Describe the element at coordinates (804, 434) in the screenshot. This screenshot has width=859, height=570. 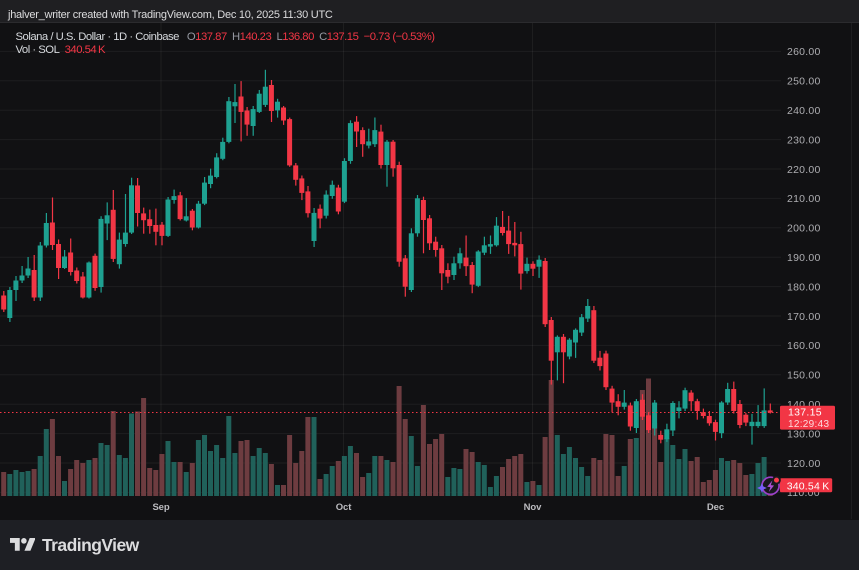
I see `svg-text: 130.00` at that location.